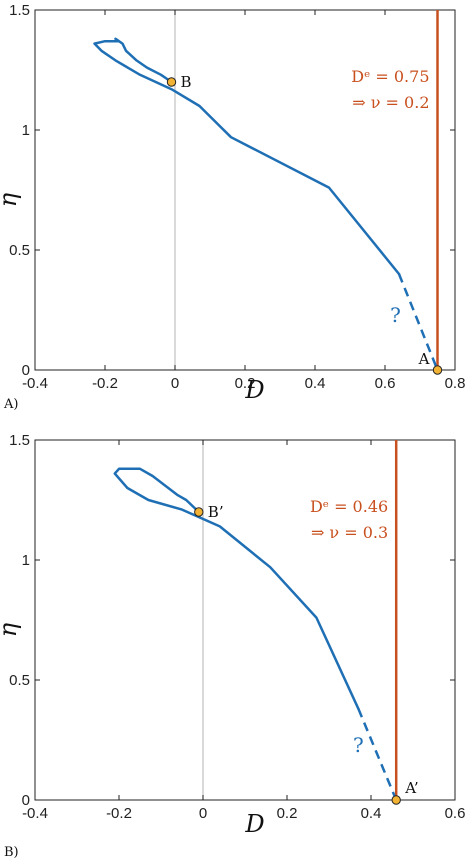  What do you see at coordinates (216, 512) in the screenshot?
I see `point-label: B’` at bounding box center [216, 512].